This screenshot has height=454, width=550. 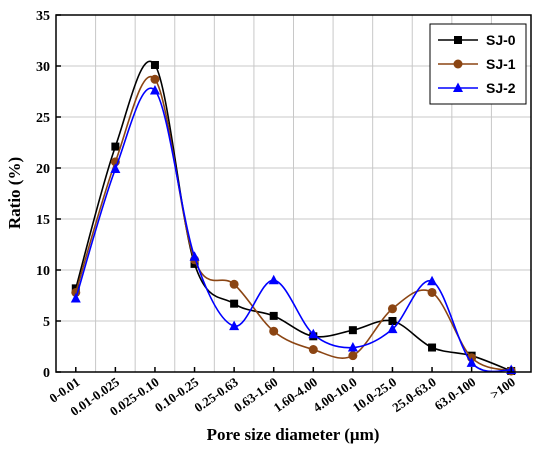 What do you see at coordinates (177, 394) in the screenshot?
I see `x-tick-label: 0.10-0.25` at bounding box center [177, 394].